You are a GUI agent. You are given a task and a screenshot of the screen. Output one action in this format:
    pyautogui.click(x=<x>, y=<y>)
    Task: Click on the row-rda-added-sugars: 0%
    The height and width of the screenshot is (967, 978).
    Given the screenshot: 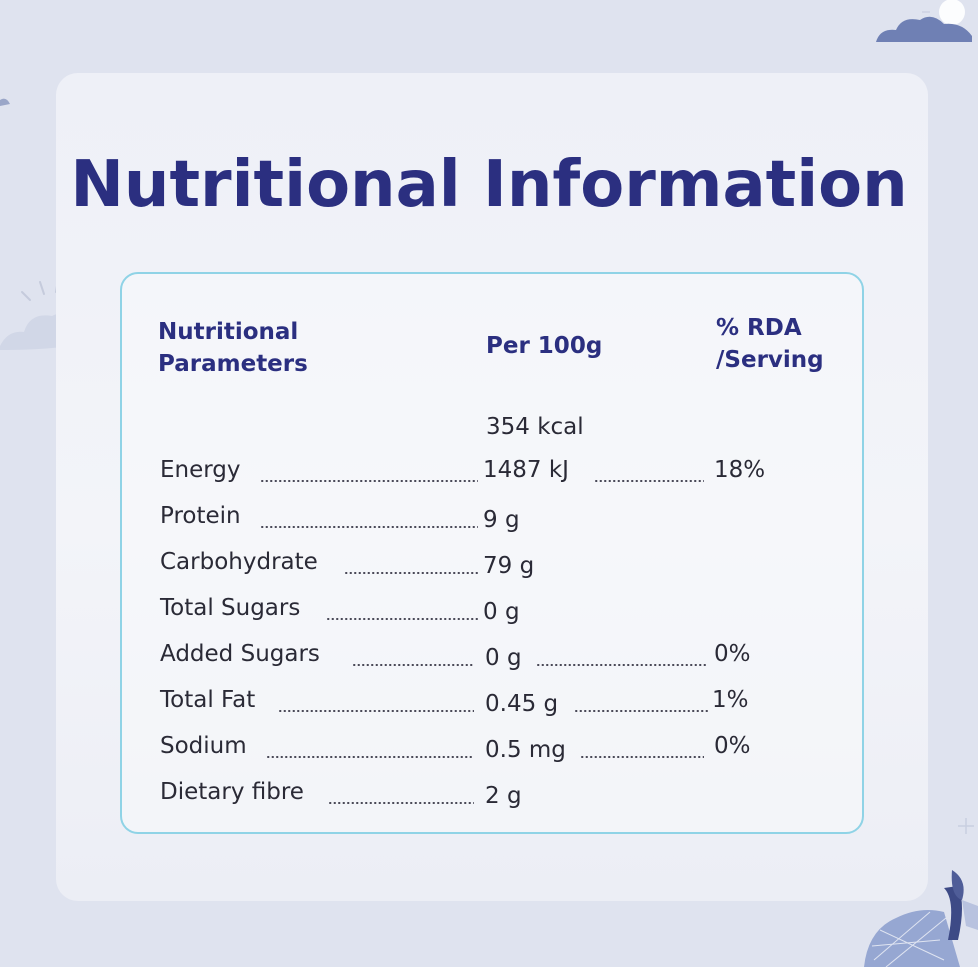 What is the action you would take?
    pyautogui.click(x=732, y=654)
    